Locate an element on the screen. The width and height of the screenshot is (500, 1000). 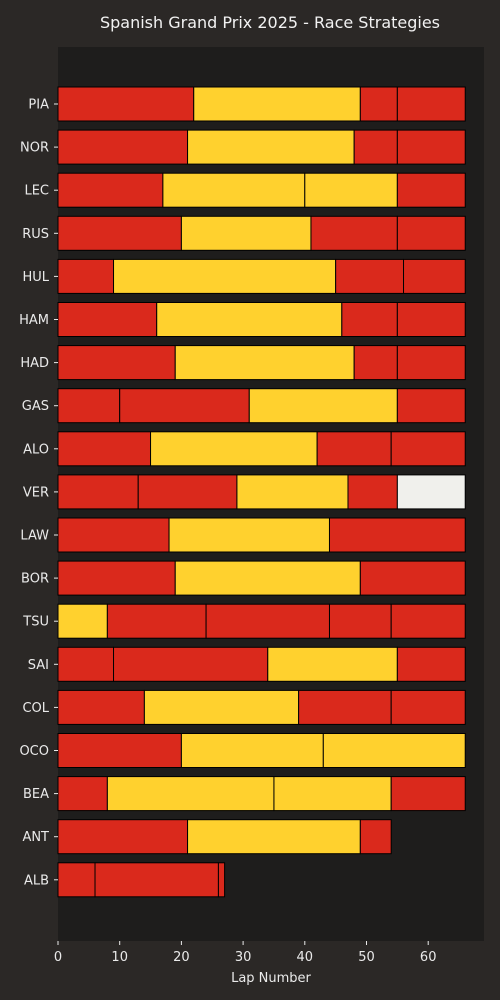
y-tick-label: HAD is located at coordinates (34, 363).